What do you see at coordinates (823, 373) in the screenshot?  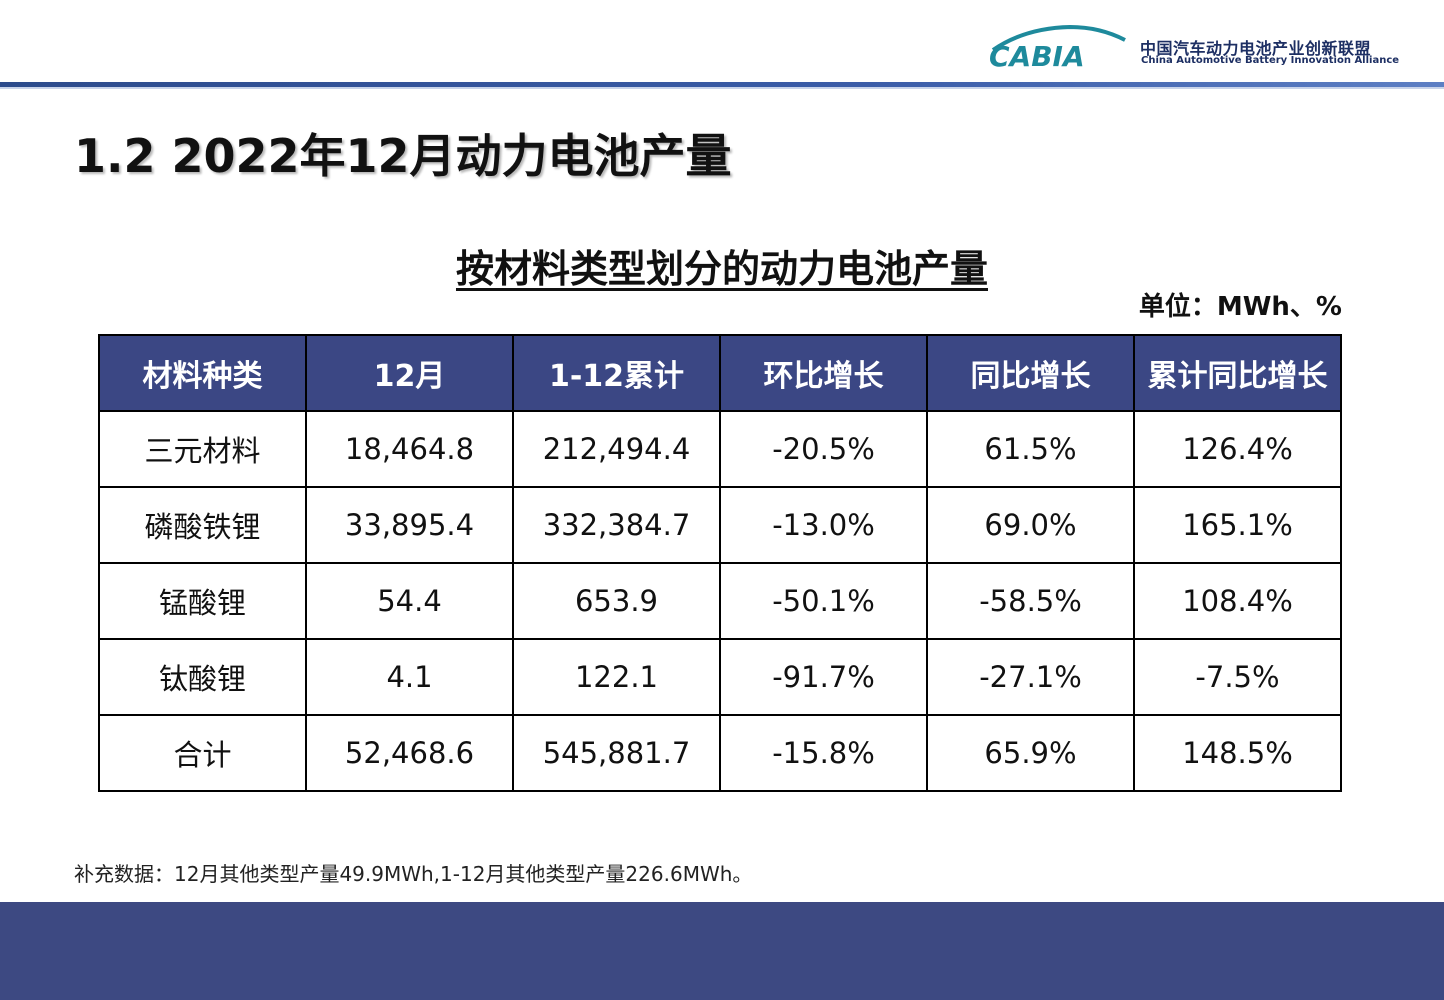 I see `header-mom-growth: 环比增长` at bounding box center [823, 373].